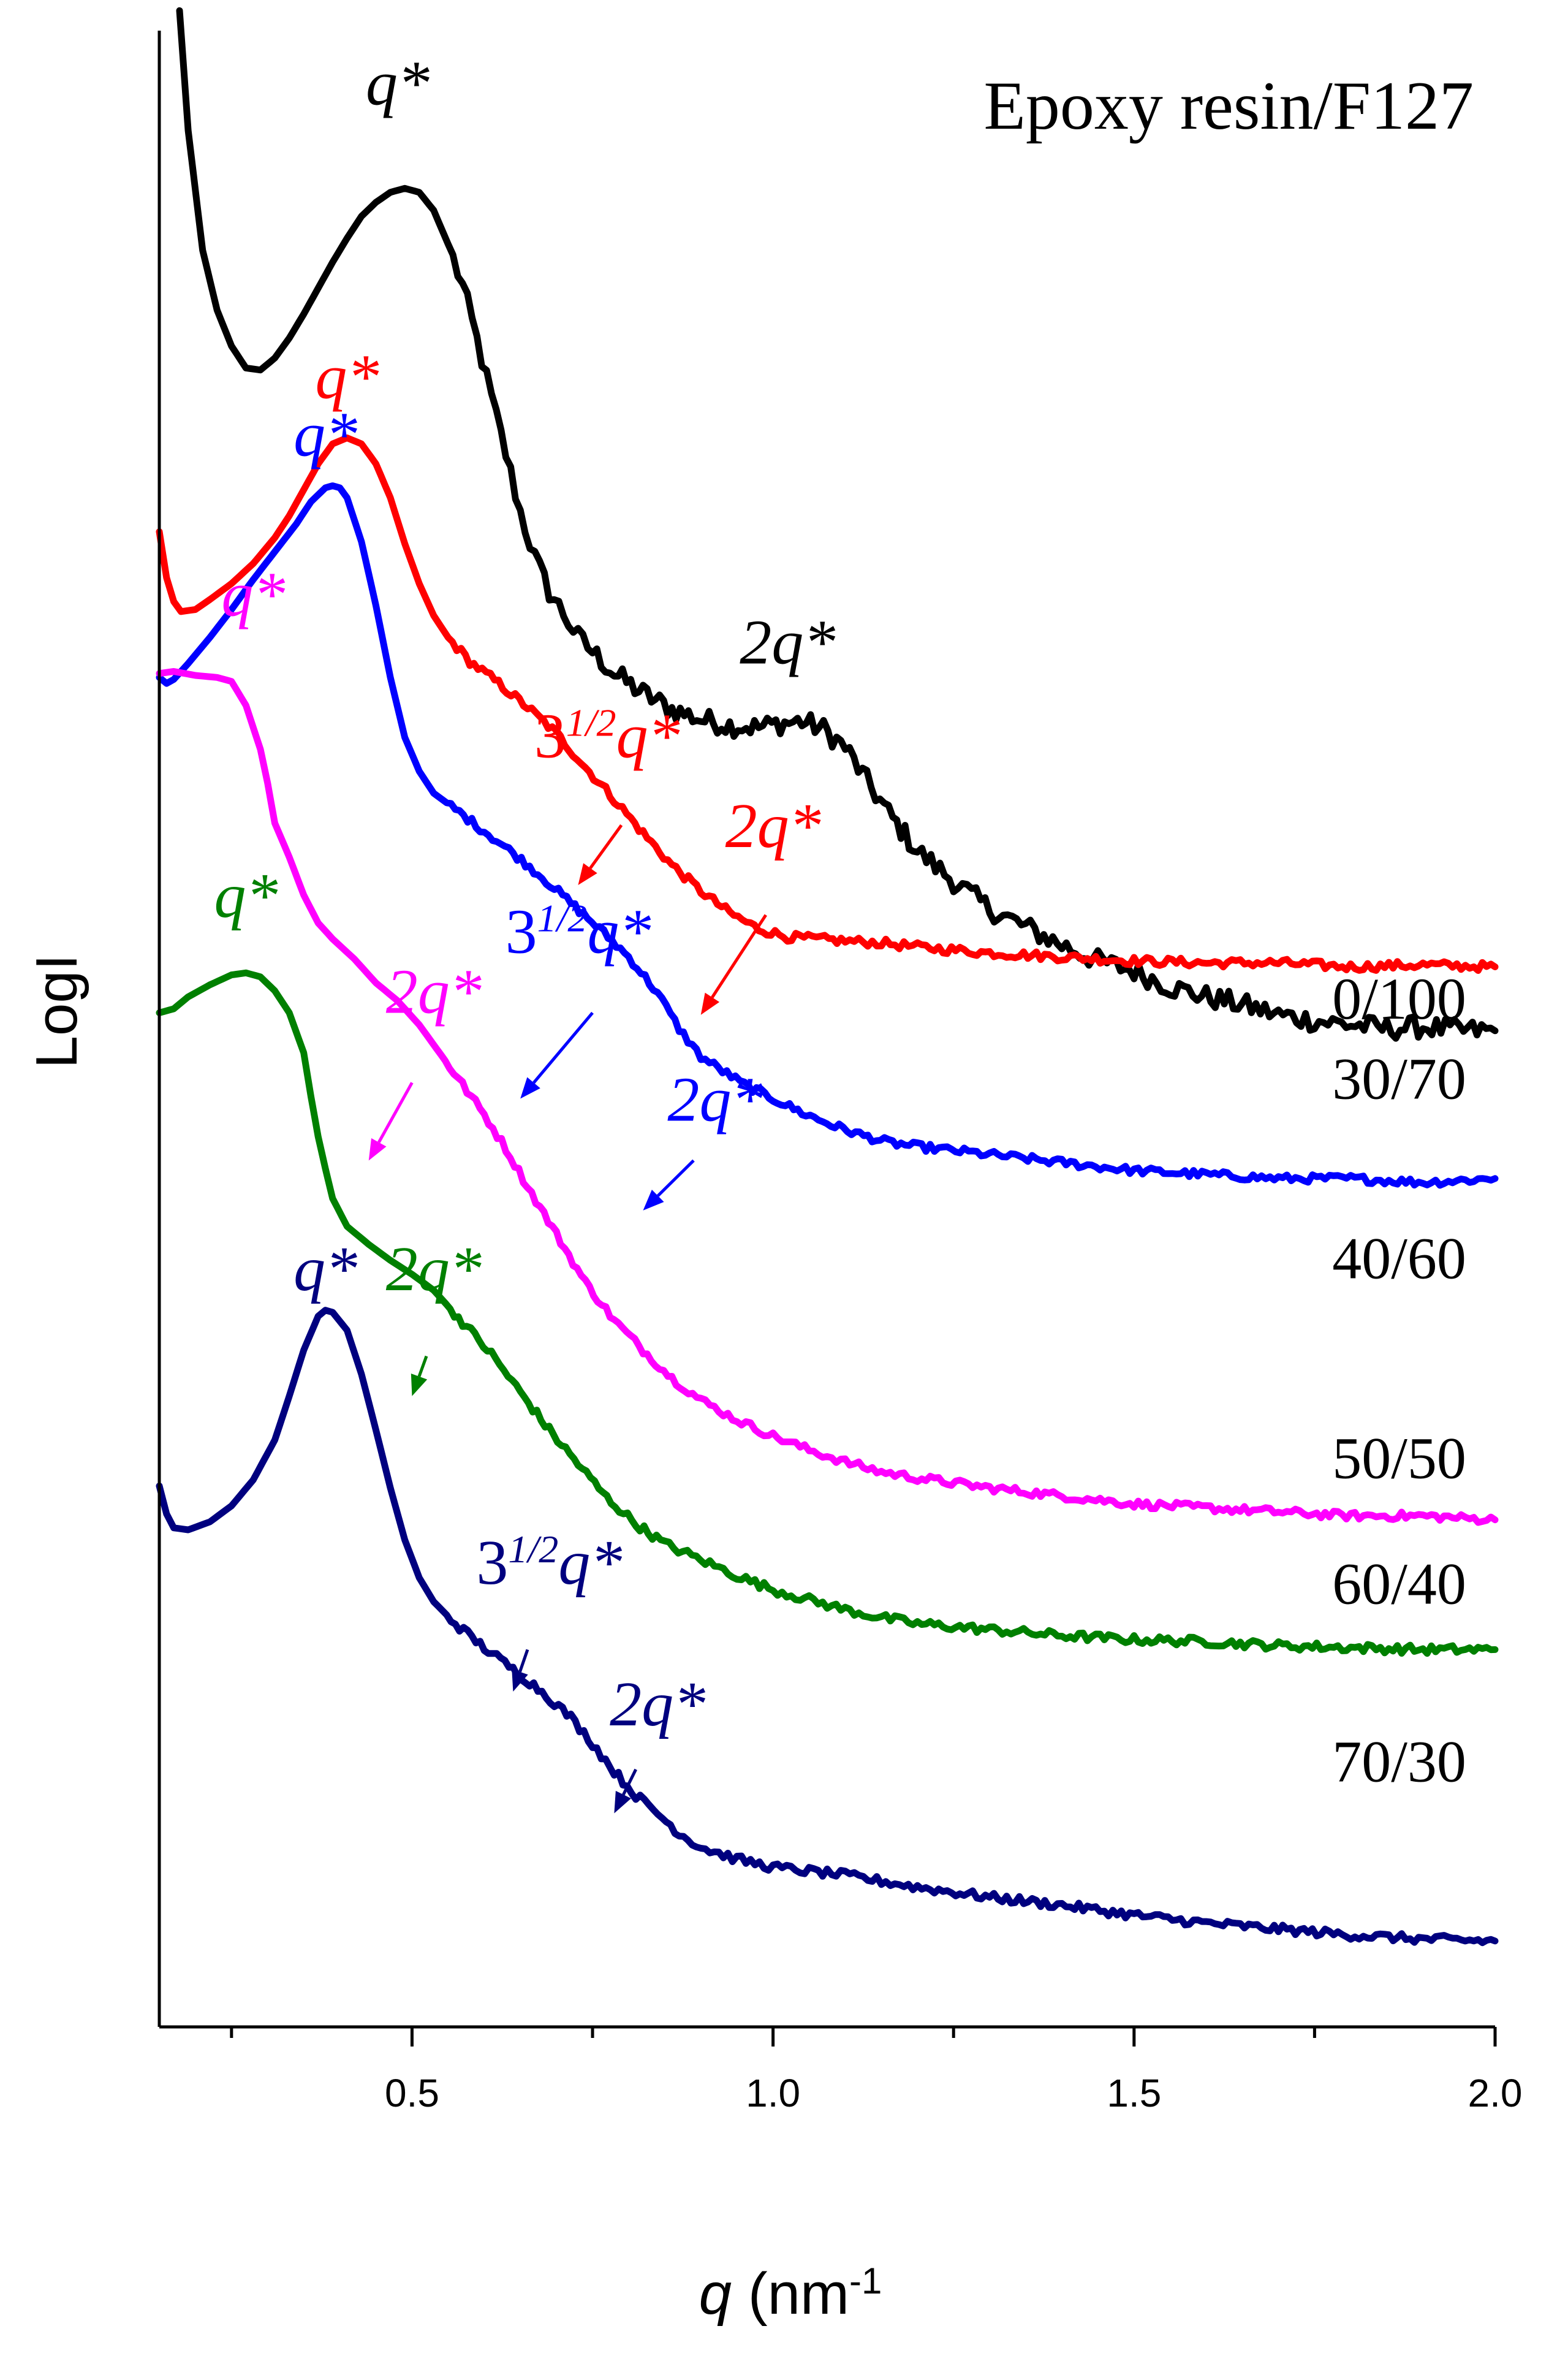  I want to click on x-axis-label: q (nm-1, so click(791, 2293).